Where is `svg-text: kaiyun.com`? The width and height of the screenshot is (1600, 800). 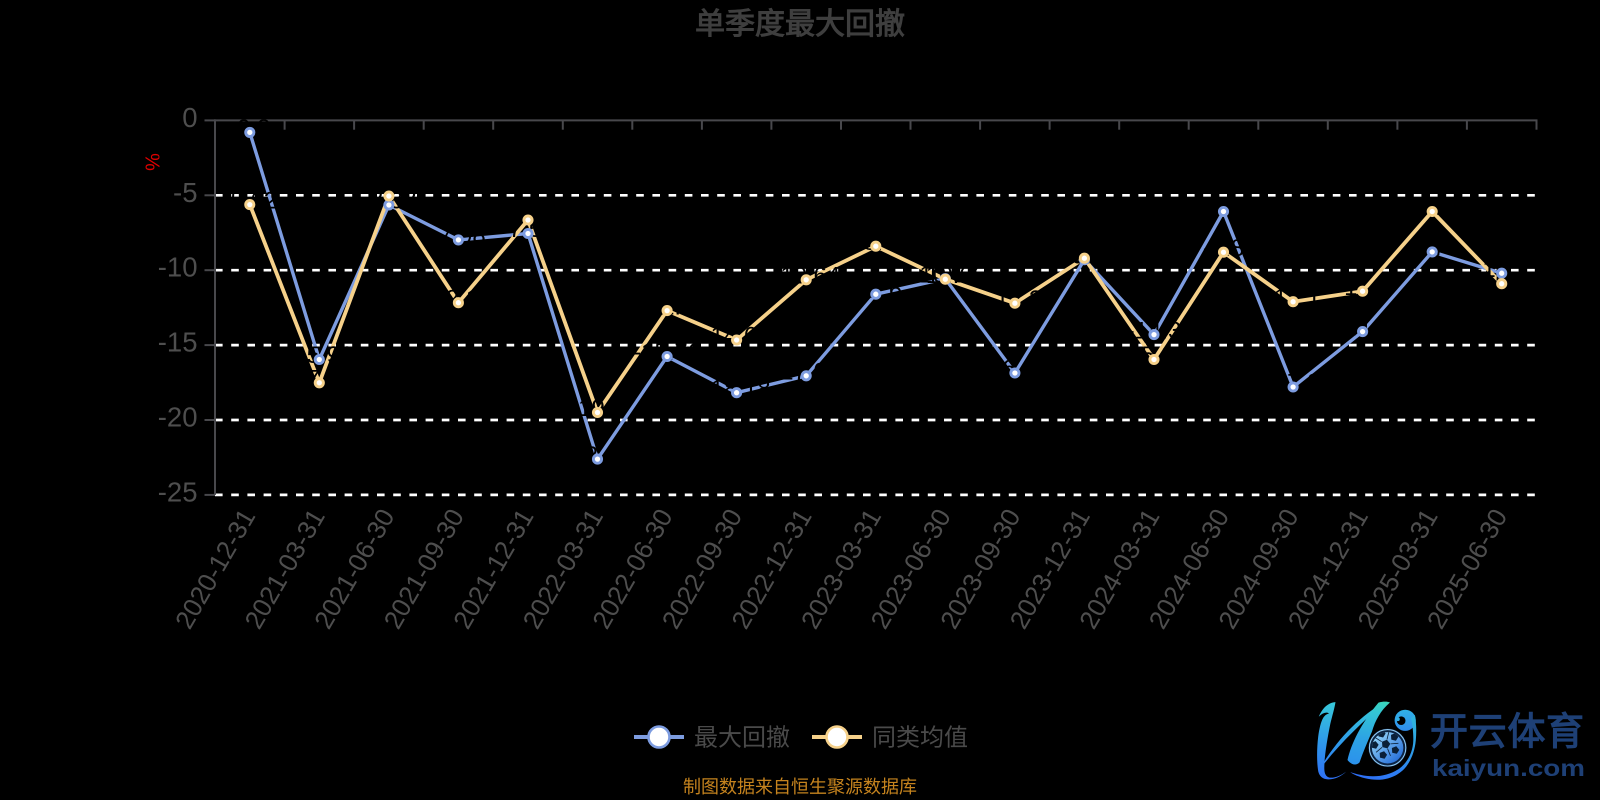 svg-text: kaiyun.com is located at coordinates (1508, 768).